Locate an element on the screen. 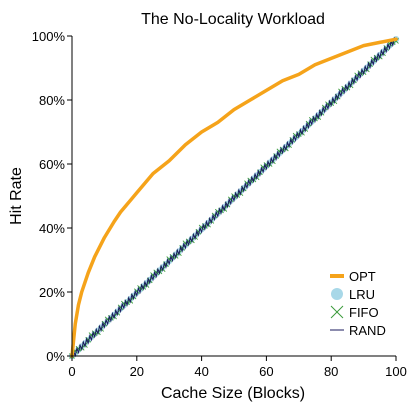 This screenshot has width=420, height=407. x-tick-label: 80 is located at coordinates (331, 371).